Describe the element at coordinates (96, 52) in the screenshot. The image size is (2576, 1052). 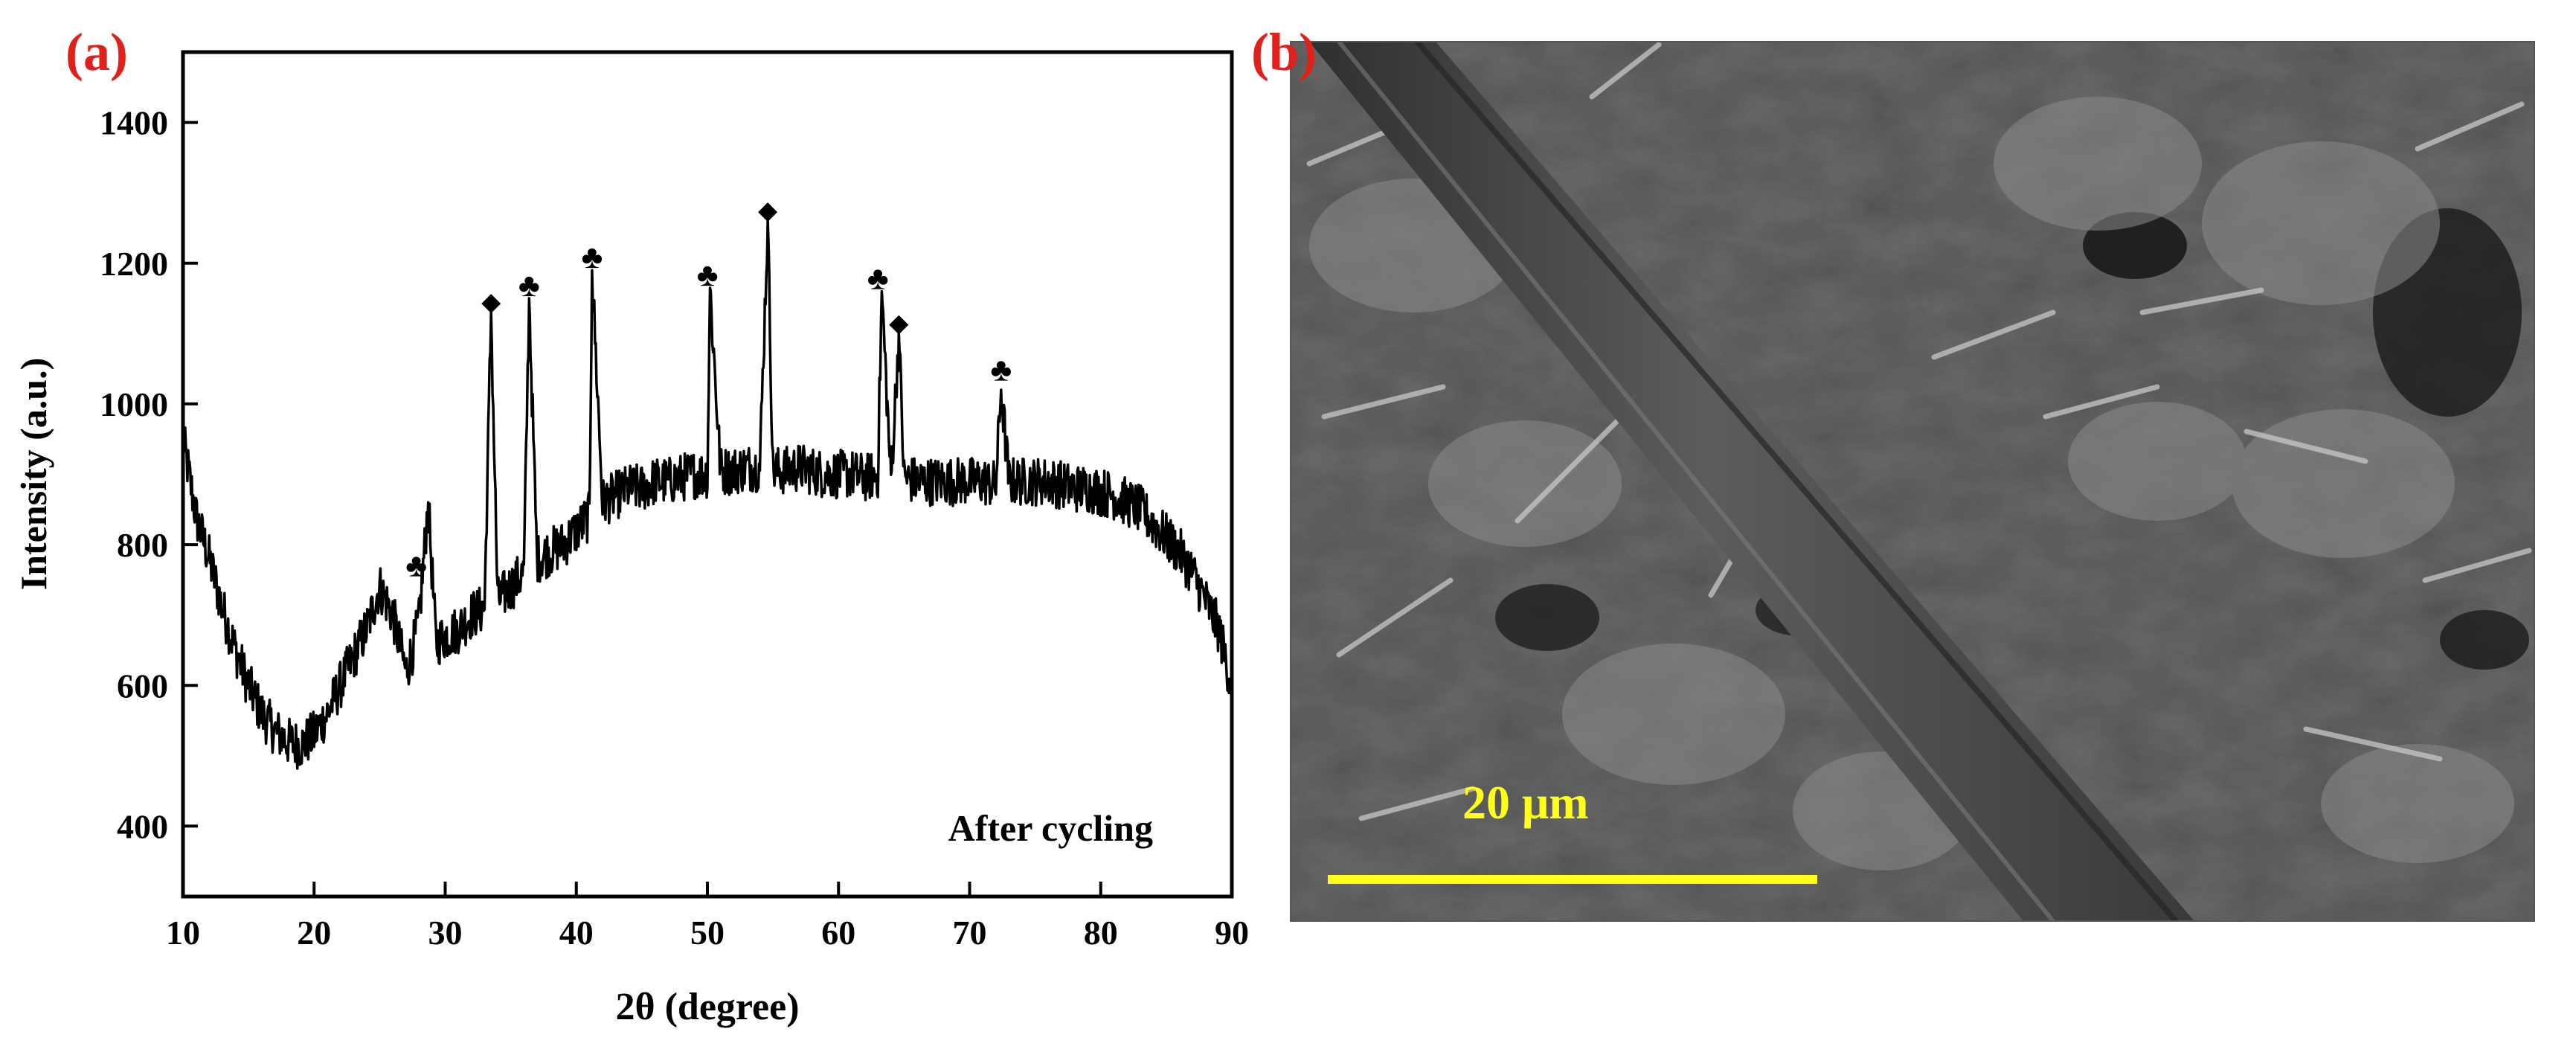
I see `panel-label-a: (a)` at that location.